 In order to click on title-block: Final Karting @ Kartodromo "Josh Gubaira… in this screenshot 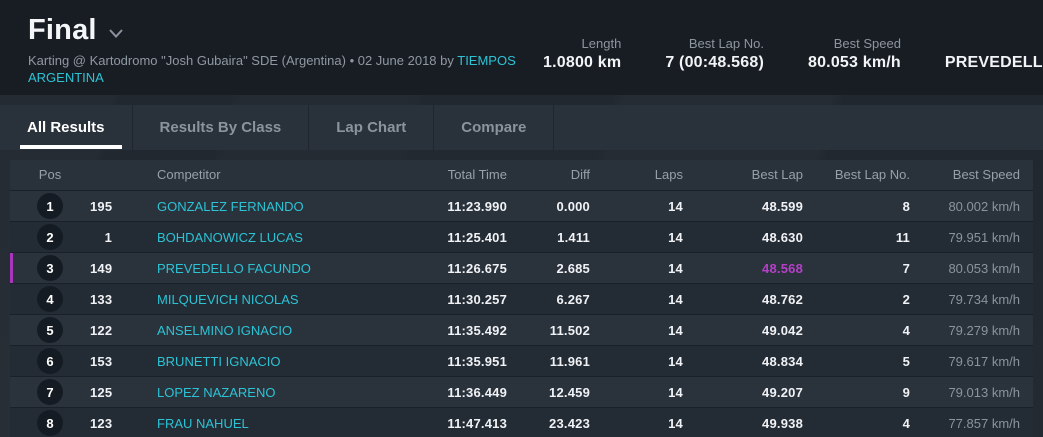, I will do `click(271, 47)`.